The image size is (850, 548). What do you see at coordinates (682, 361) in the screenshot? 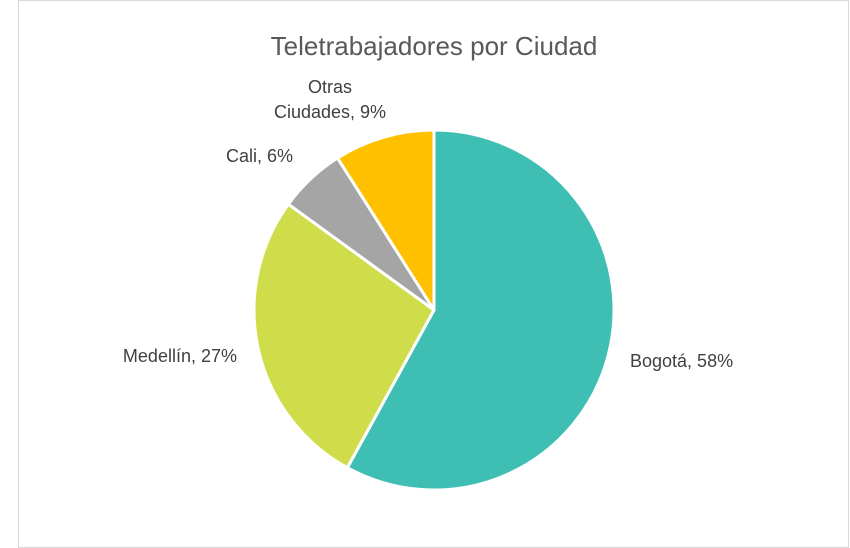
I see `data-label: Bogotá, 58%` at bounding box center [682, 361].